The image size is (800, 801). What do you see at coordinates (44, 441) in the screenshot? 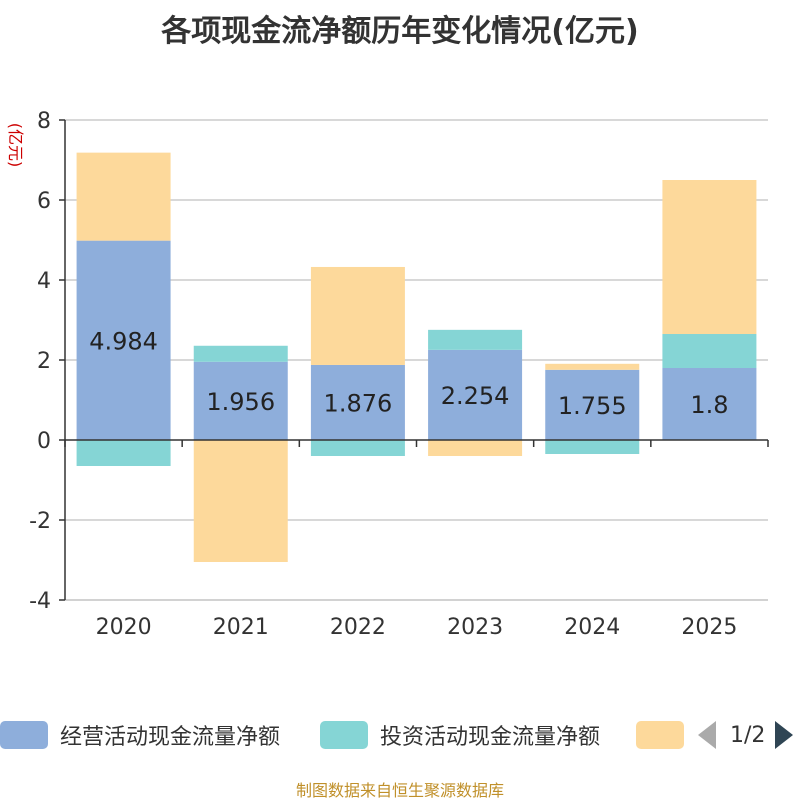
I see `y-tick-label: 0` at bounding box center [44, 441].